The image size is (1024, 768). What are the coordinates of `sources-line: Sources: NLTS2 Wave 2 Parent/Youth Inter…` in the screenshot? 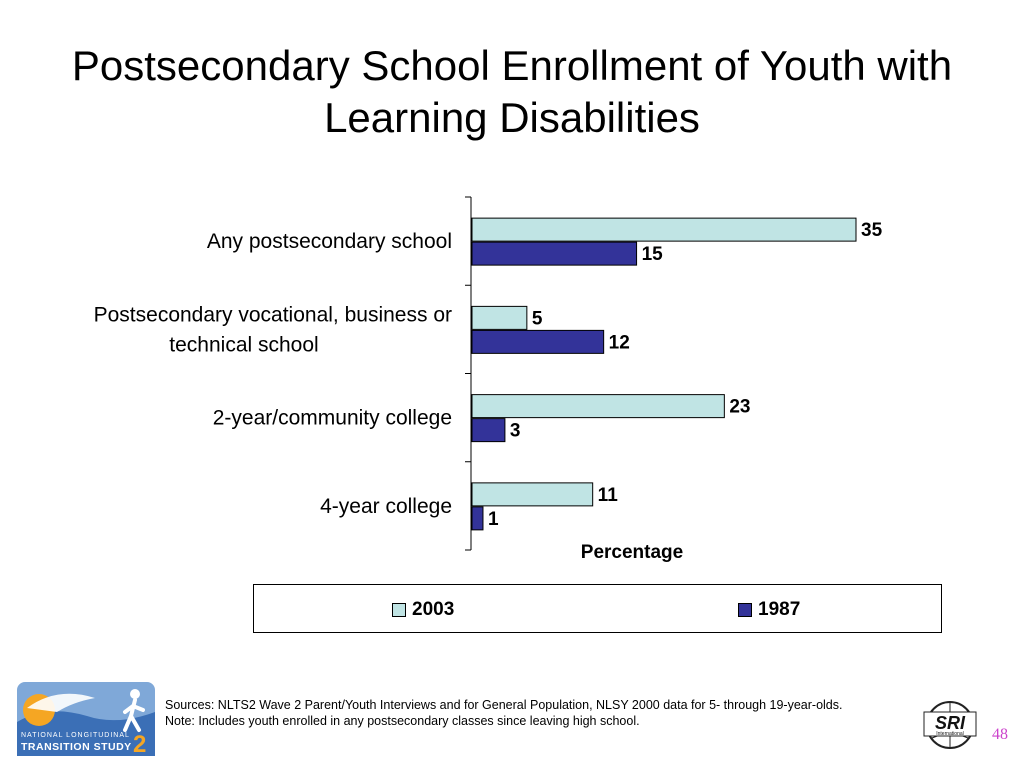 It's located at (504, 705).